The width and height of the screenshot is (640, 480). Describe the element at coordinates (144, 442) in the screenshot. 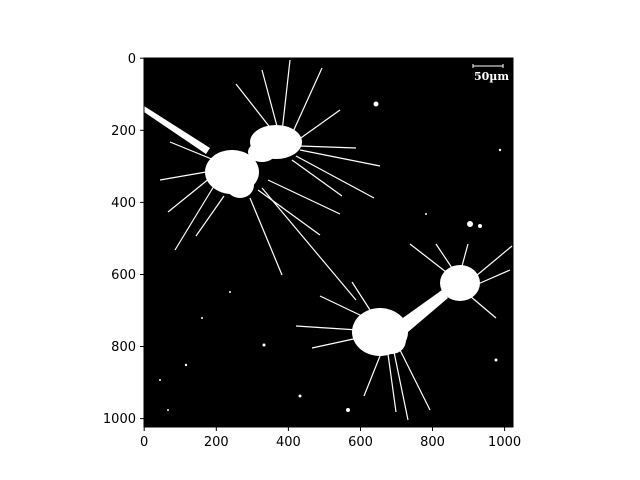

I see `x-tick-label: 0` at that location.